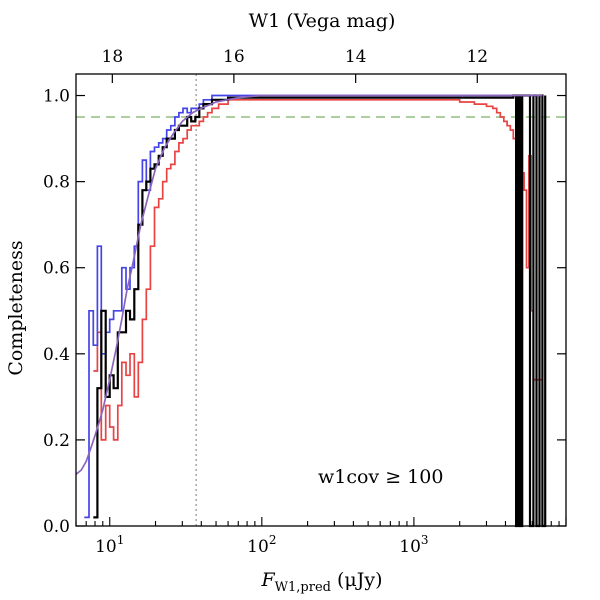  What do you see at coordinates (356, 57) in the screenshot?
I see `x2-tick-label: 14` at bounding box center [356, 57].